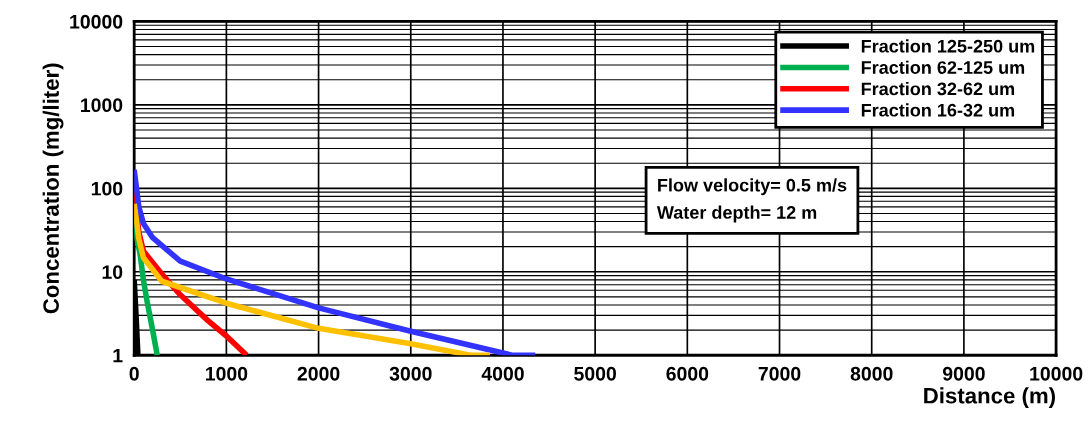  What do you see at coordinates (595, 373) in the screenshot?
I see `x-tick-label: 5000` at bounding box center [595, 373].